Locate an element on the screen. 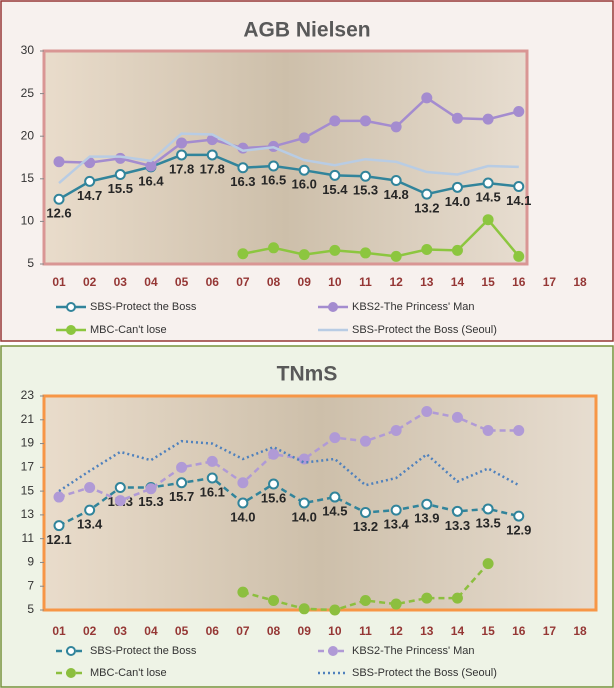 This screenshot has height=688, width=614. chart-title: TNmS is located at coordinates (307, 374).